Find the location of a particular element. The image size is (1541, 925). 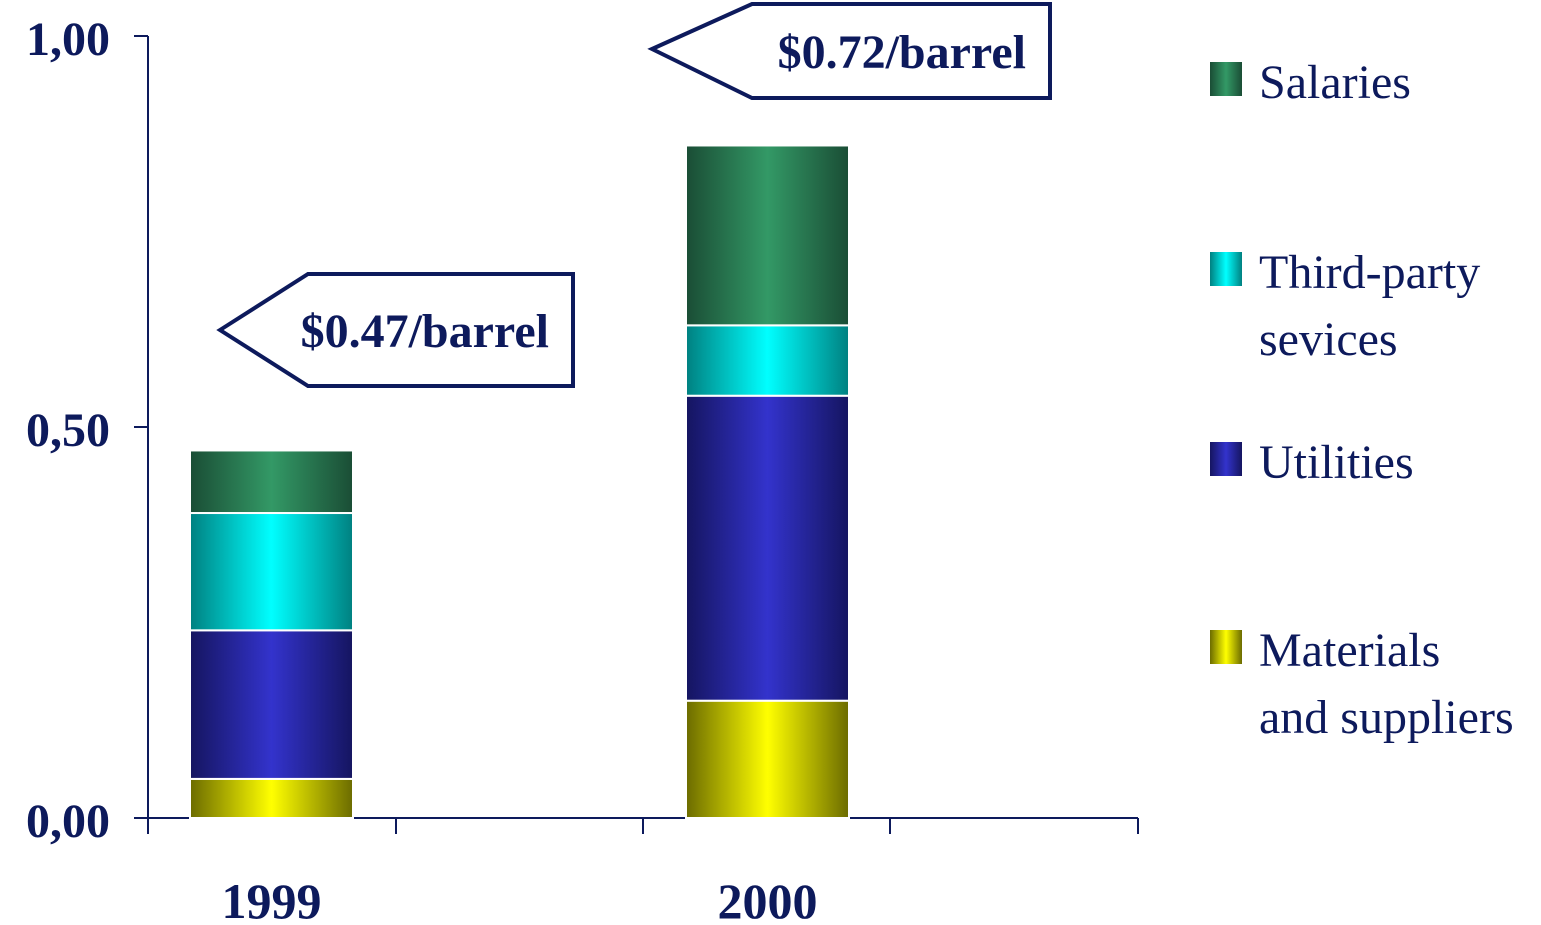

callout-label: $0.47/barrel is located at coordinates (425, 331).